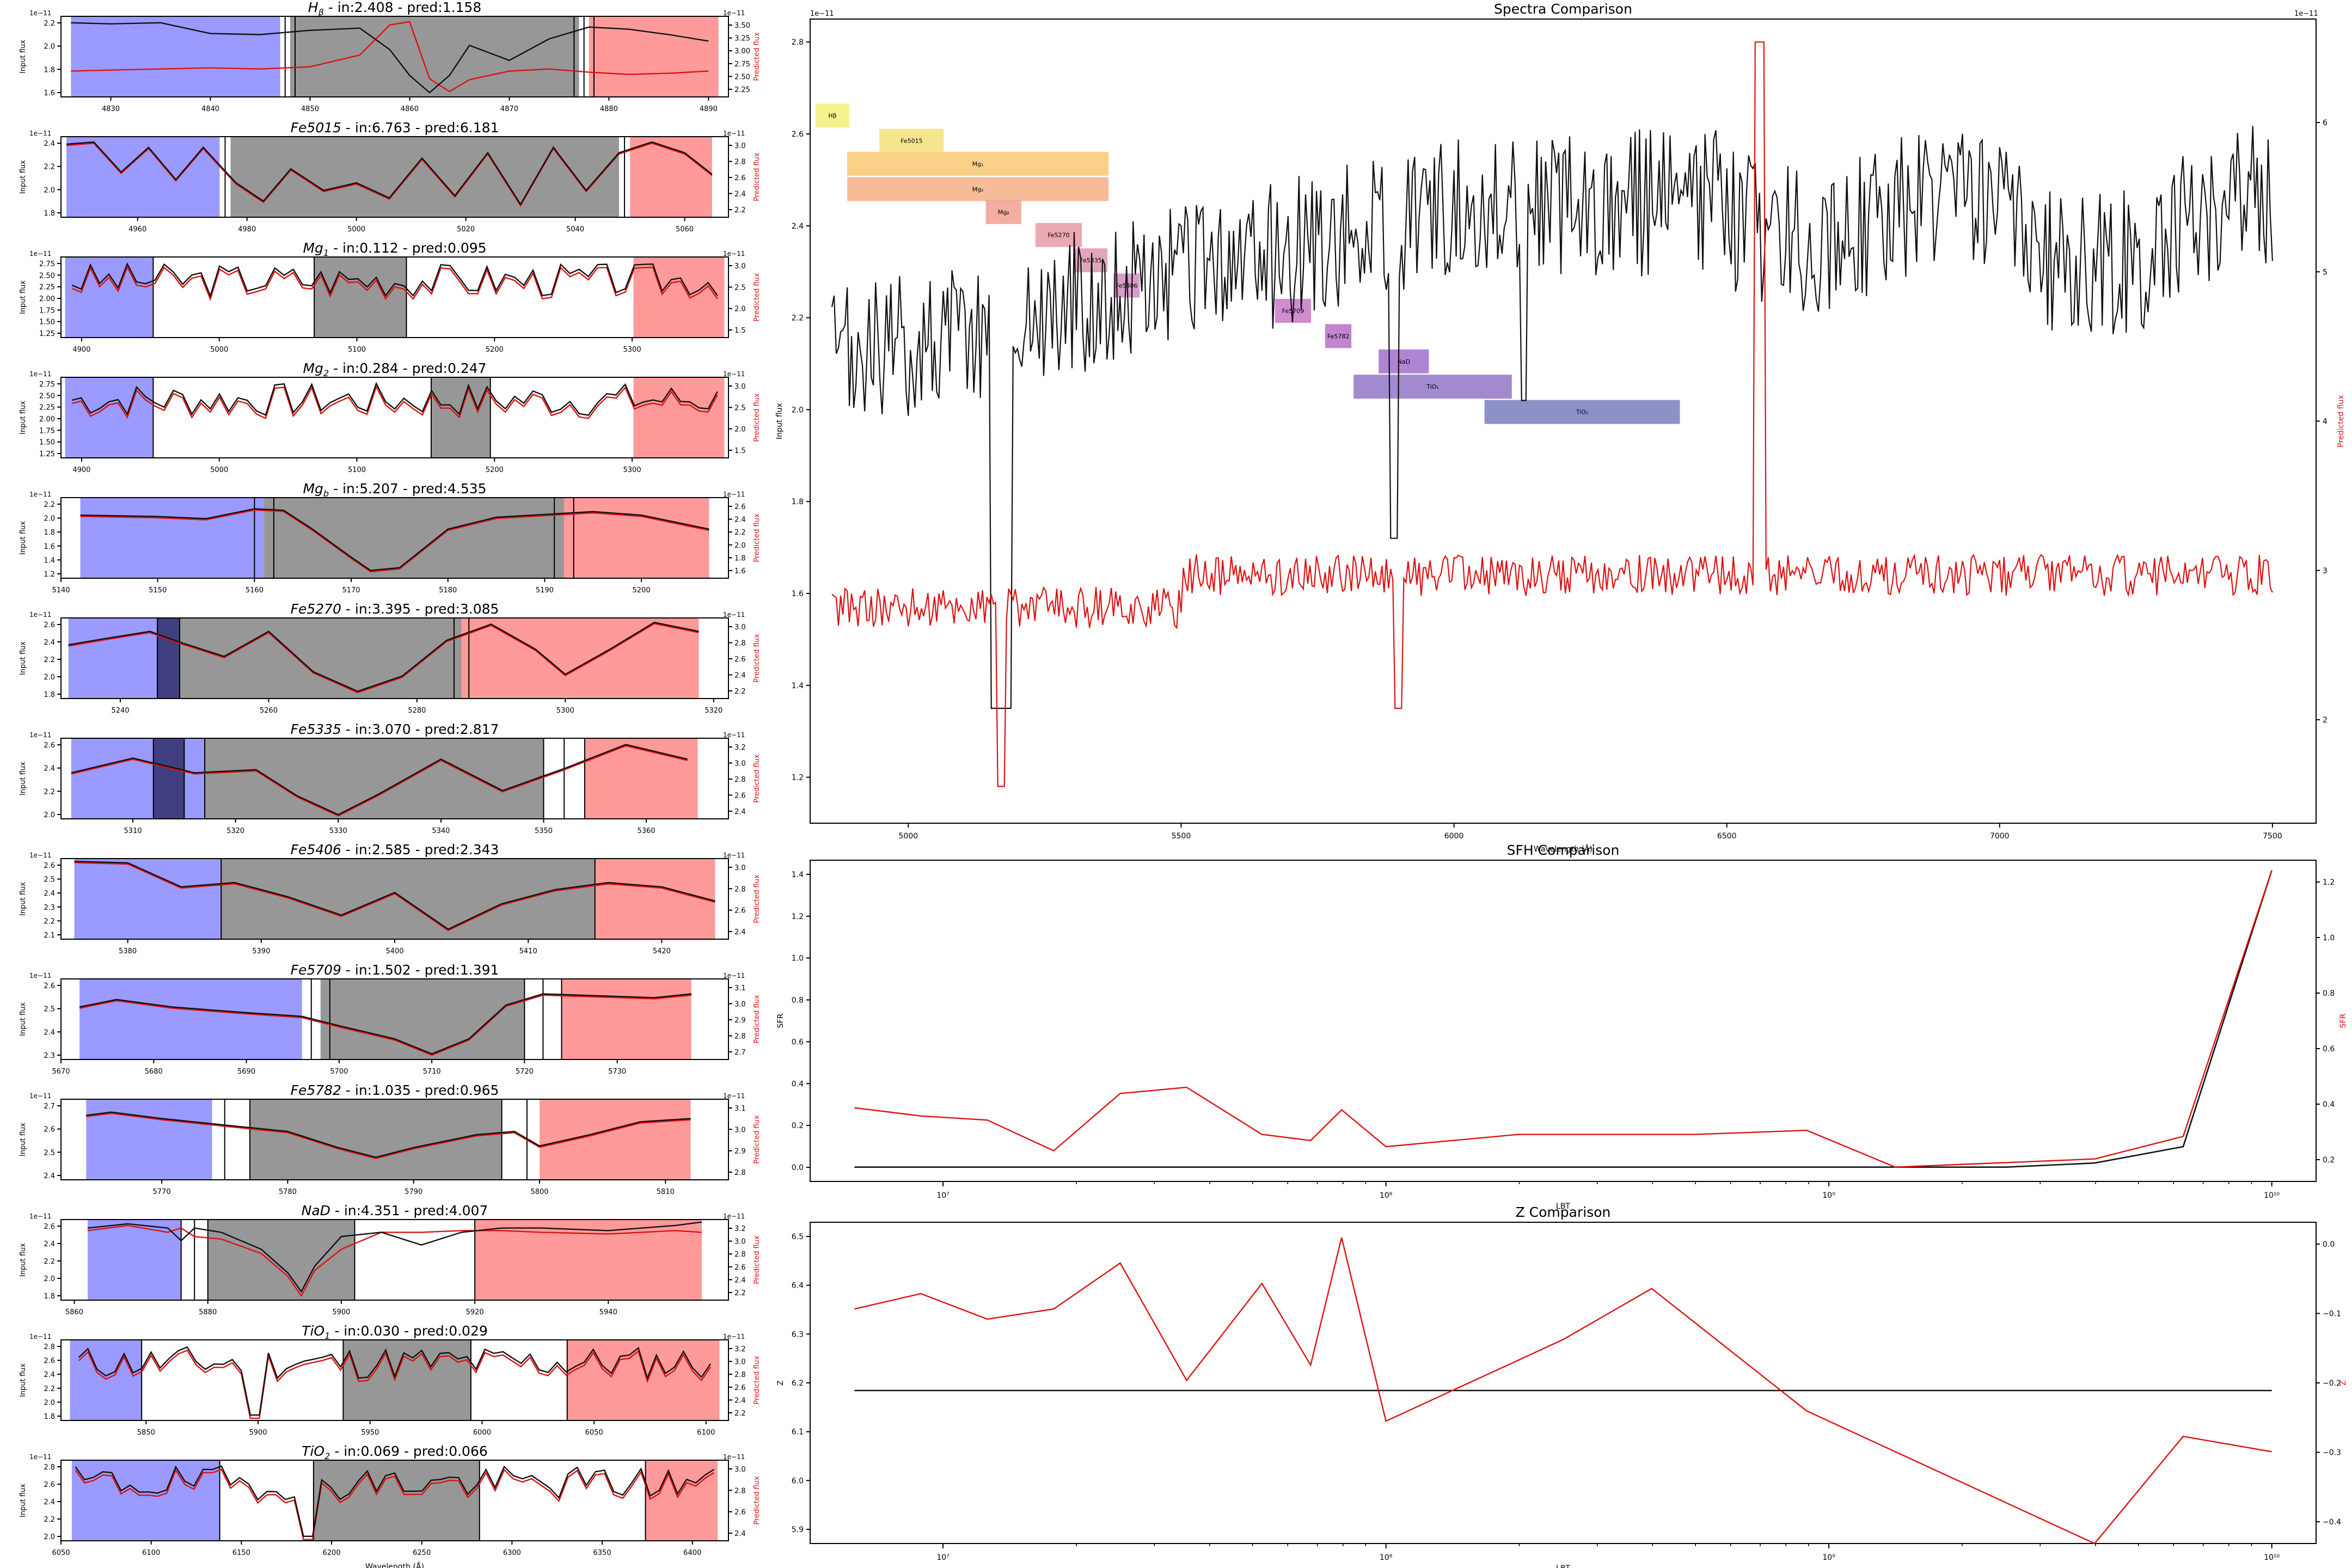 The image size is (2352, 1568). What do you see at coordinates (475, 1312) in the screenshot?
I see `x-tick-label: 5920` at bounding box center [475, 1312].